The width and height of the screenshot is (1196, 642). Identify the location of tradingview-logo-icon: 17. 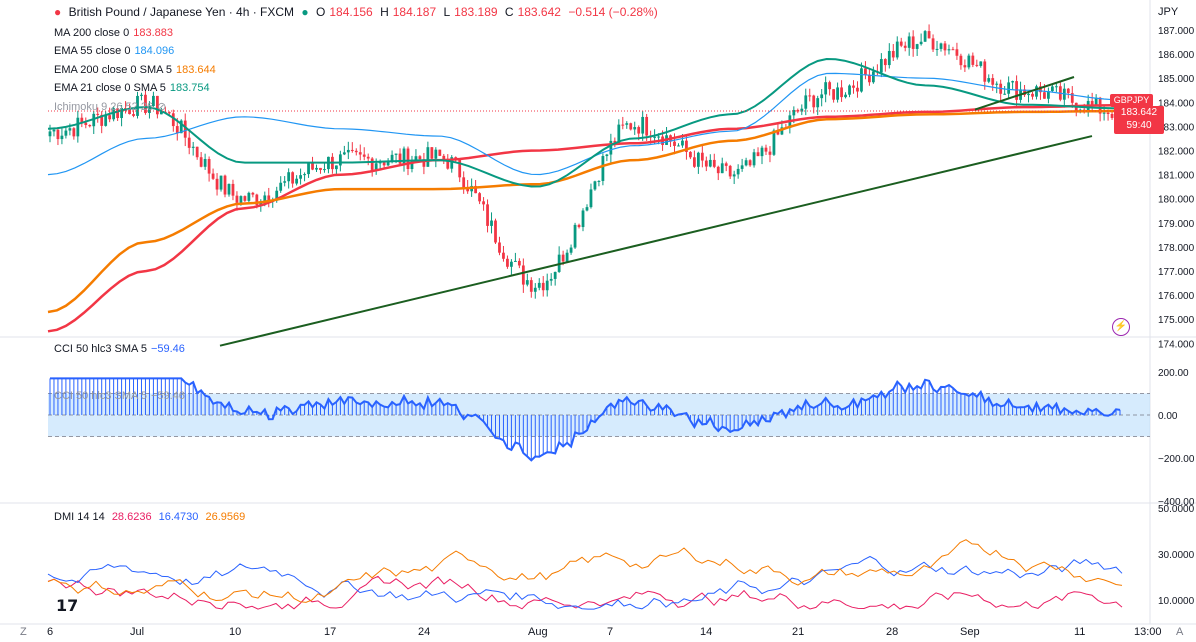
(67, 605).